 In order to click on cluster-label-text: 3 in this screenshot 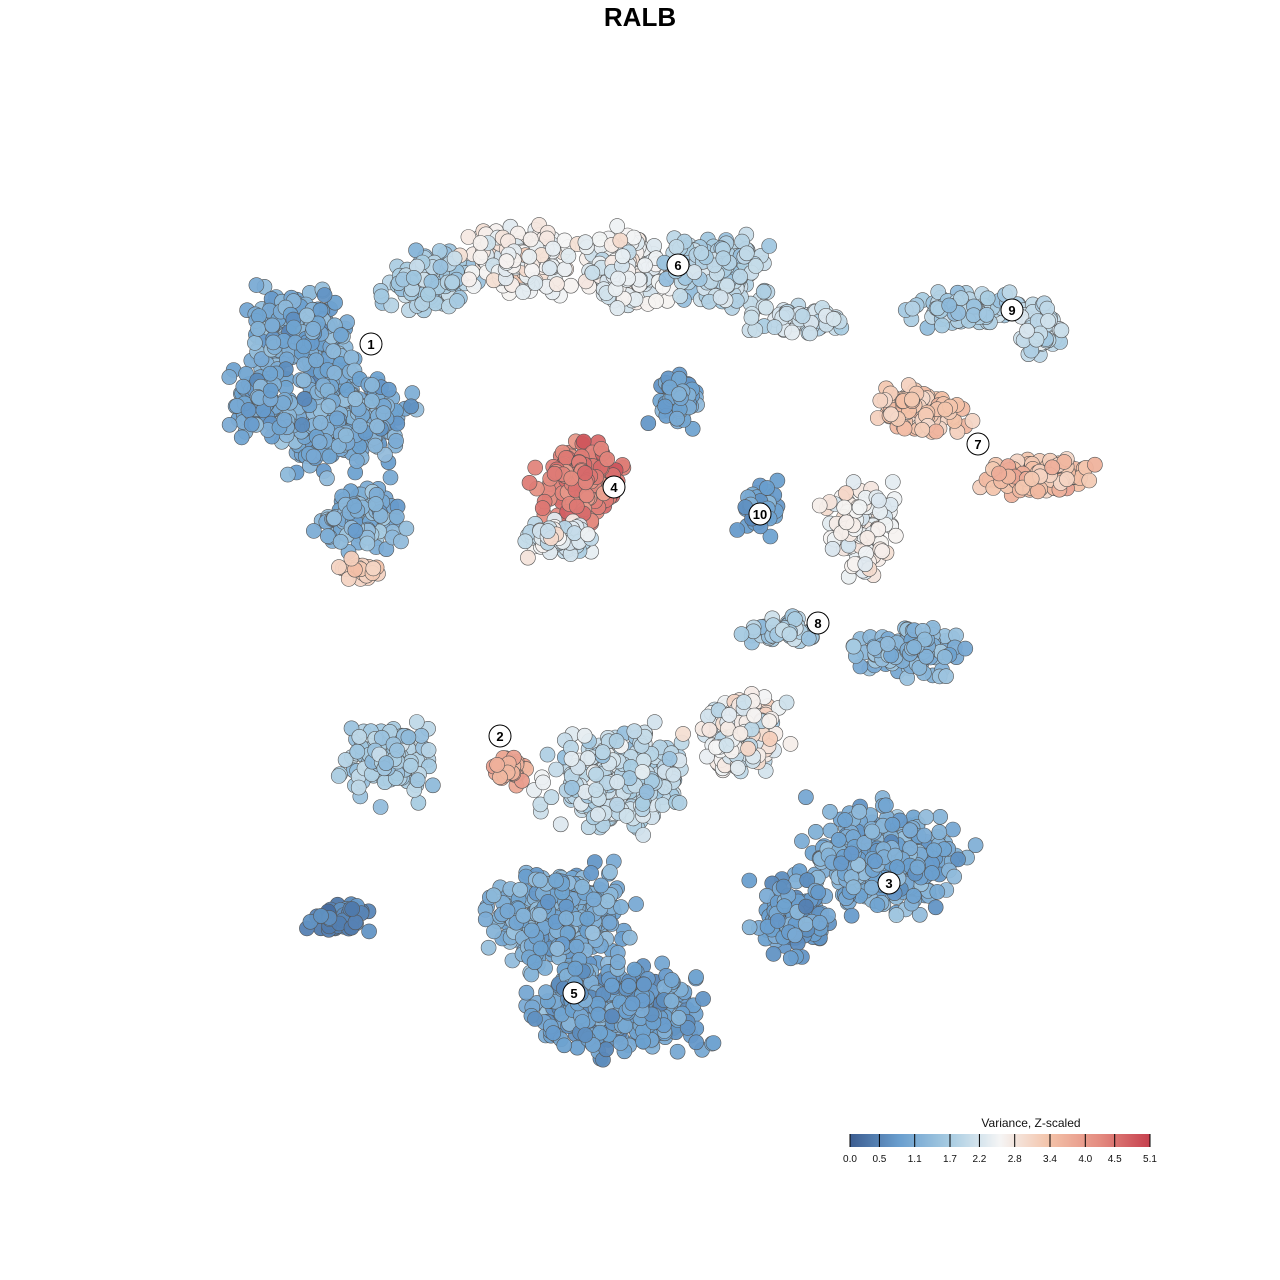, I will do `click(888, 883)`.